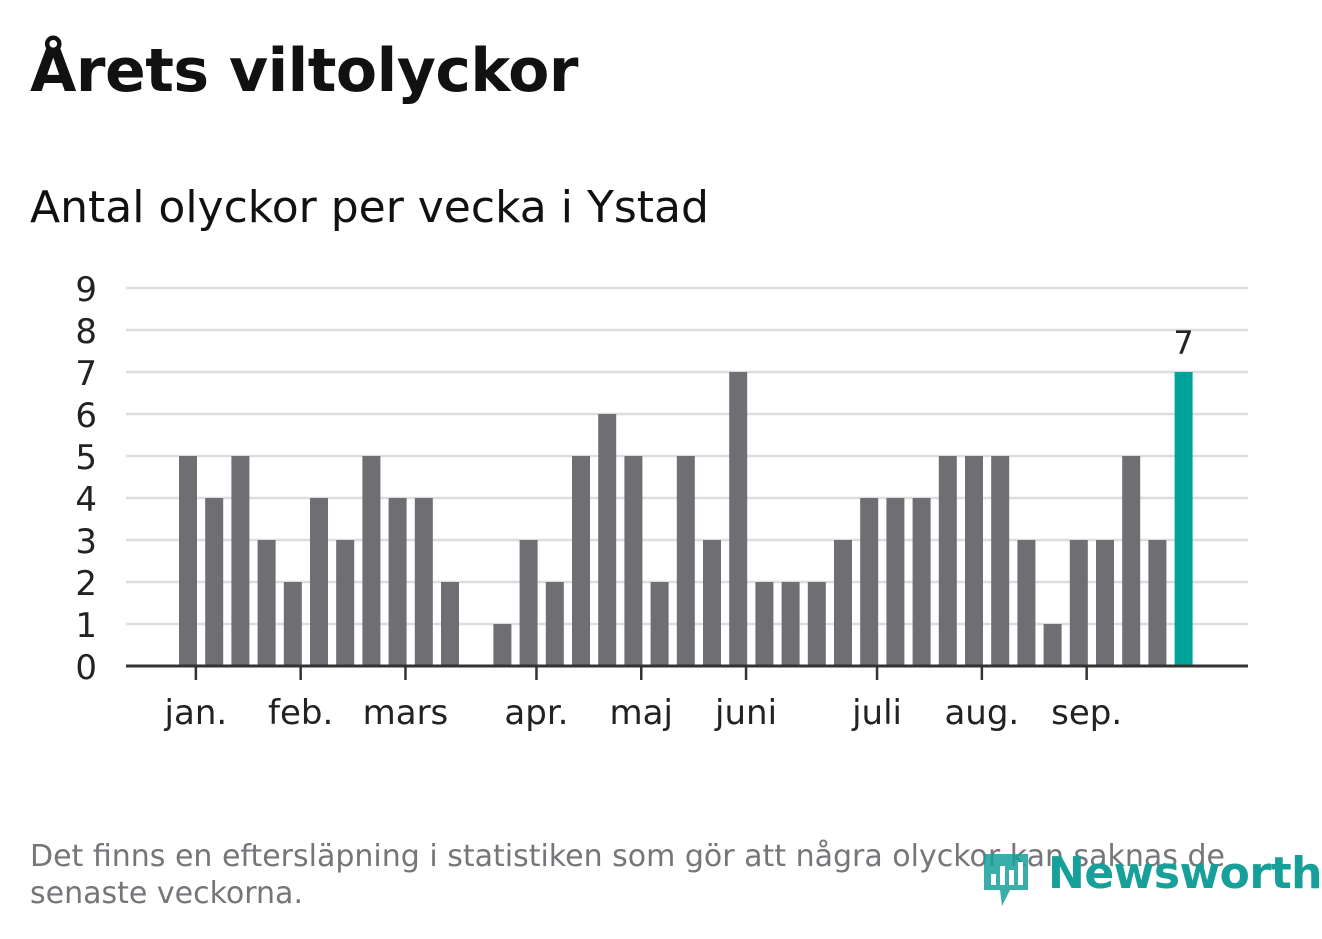  Describe the element at coordinates (86, 416) in the screenshot. I see `y-tick-label: 6` at that location.